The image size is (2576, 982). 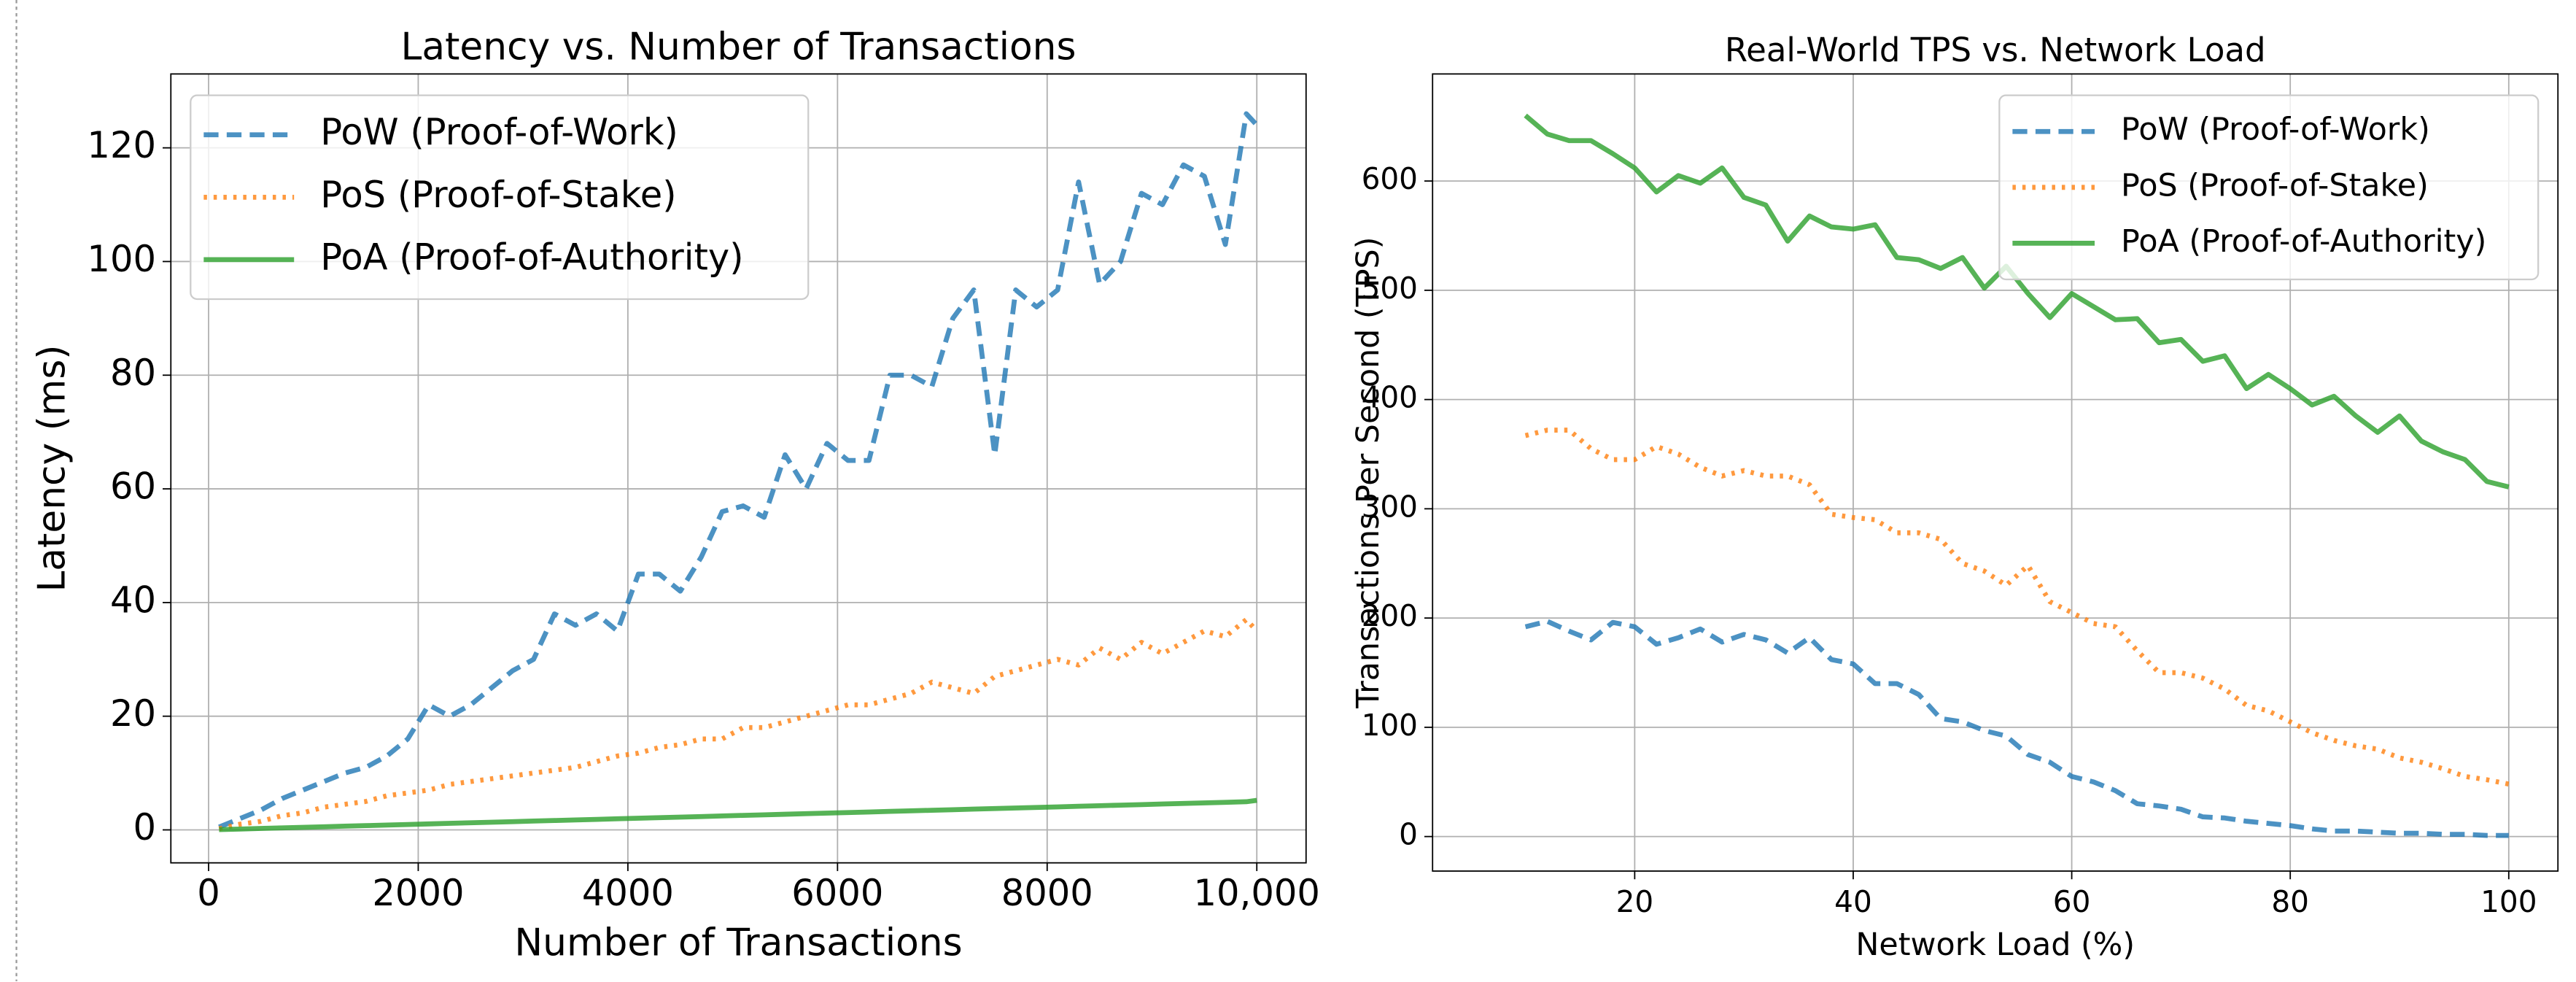 What do you see at coordinates (1390, 506) in the screenshot?
I see `y-tick-label: 300` at bounding box center [1390, 506].